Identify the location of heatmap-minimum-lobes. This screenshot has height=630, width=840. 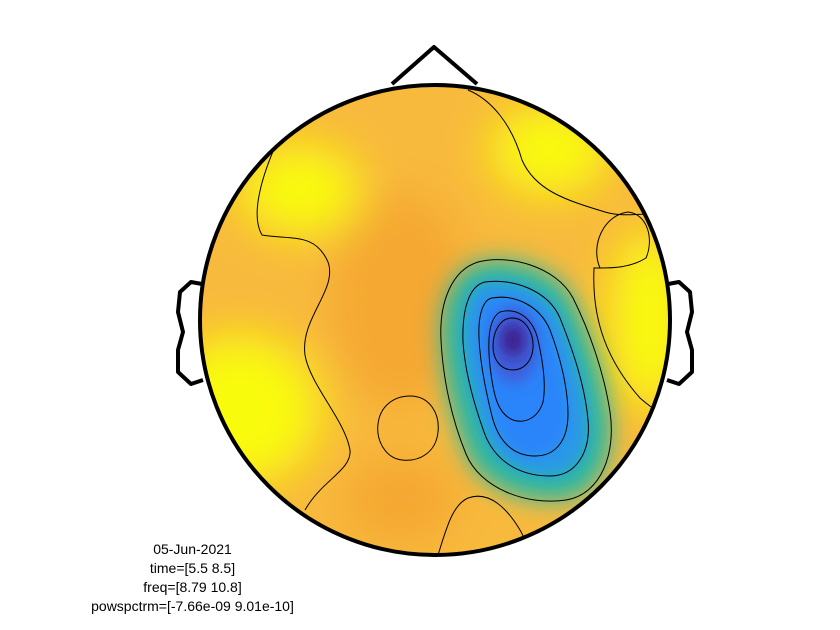
(526, 380).